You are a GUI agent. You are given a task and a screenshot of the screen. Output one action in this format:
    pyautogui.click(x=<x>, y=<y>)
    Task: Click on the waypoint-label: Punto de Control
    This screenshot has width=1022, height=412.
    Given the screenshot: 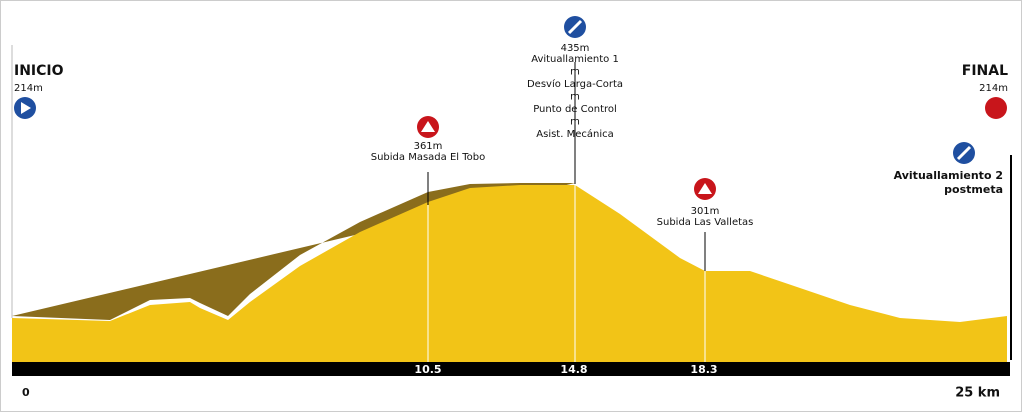 What is the action you would take?
    pyautogui.click(x=575, y=109)
    